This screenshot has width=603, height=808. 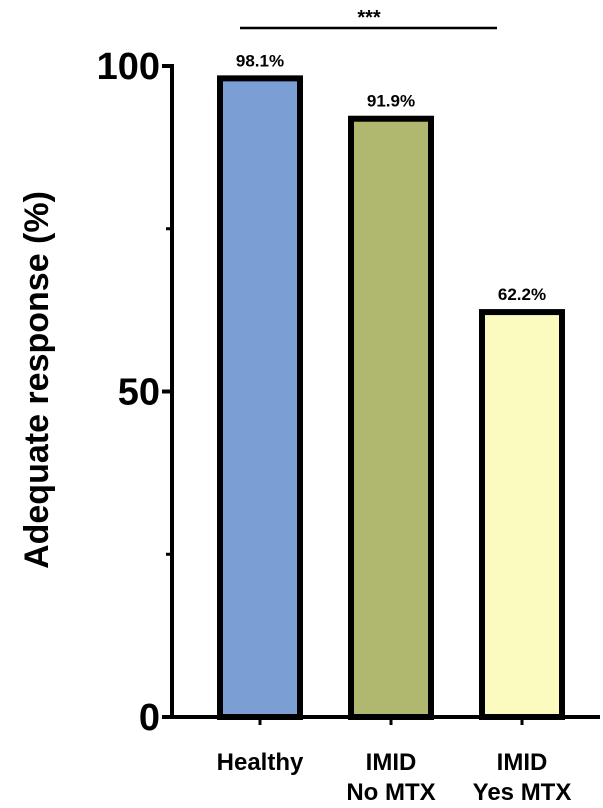 I want to click on y-tick-label: 100, so click(x=128, y=67).